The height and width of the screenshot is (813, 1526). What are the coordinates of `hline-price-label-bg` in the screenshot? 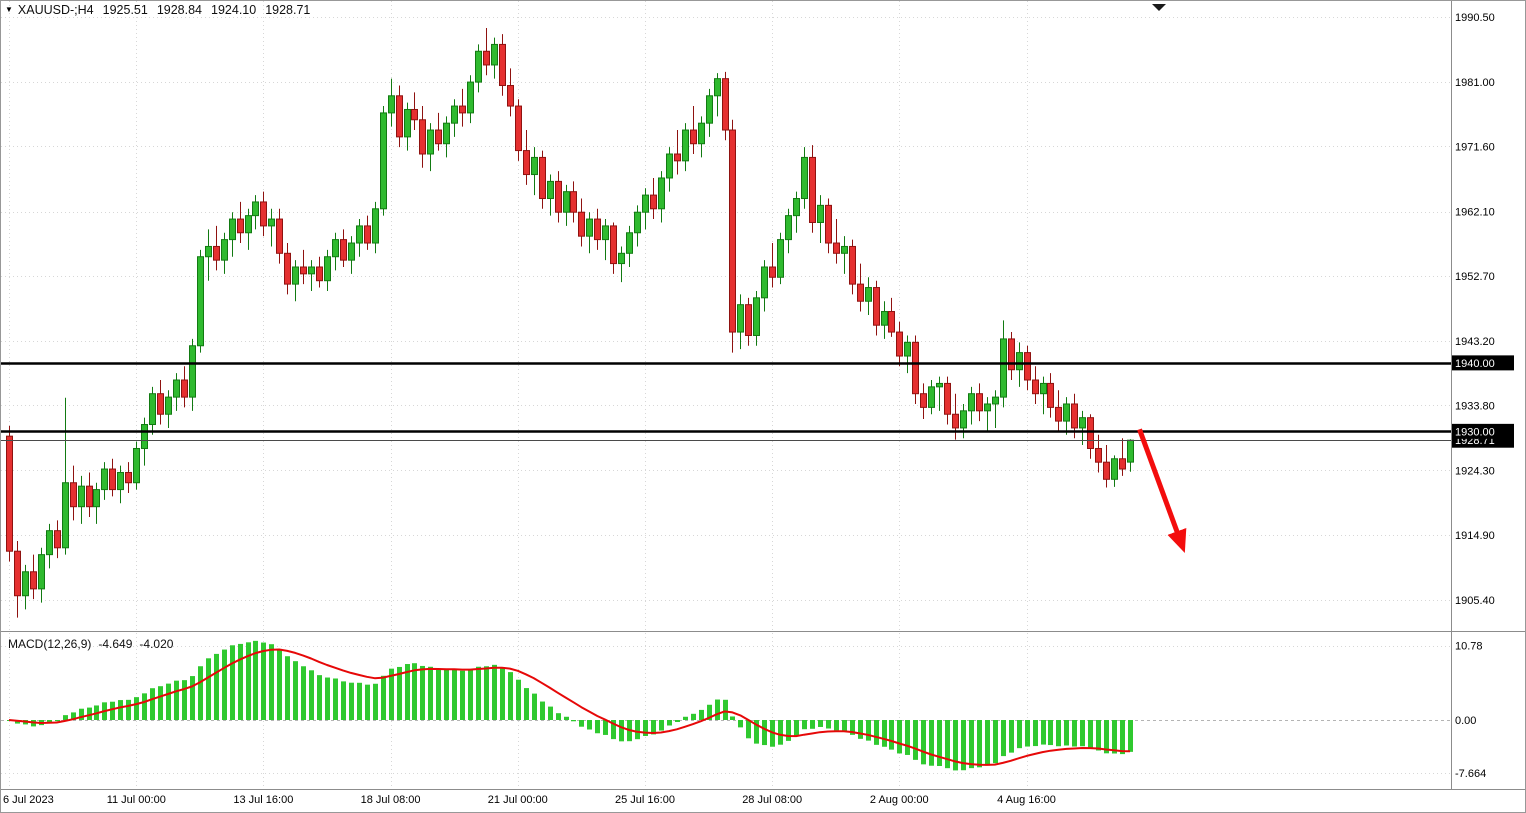 It's located at (1483, 431).